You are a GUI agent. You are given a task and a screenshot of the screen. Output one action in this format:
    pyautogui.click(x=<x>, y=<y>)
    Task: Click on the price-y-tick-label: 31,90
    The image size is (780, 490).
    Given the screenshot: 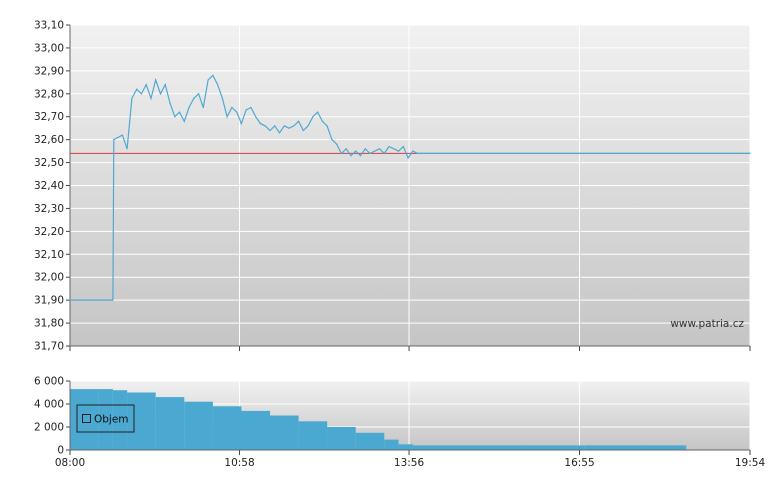 What is the action you would take?
    pyautogui.click(x=49, y=301)
    